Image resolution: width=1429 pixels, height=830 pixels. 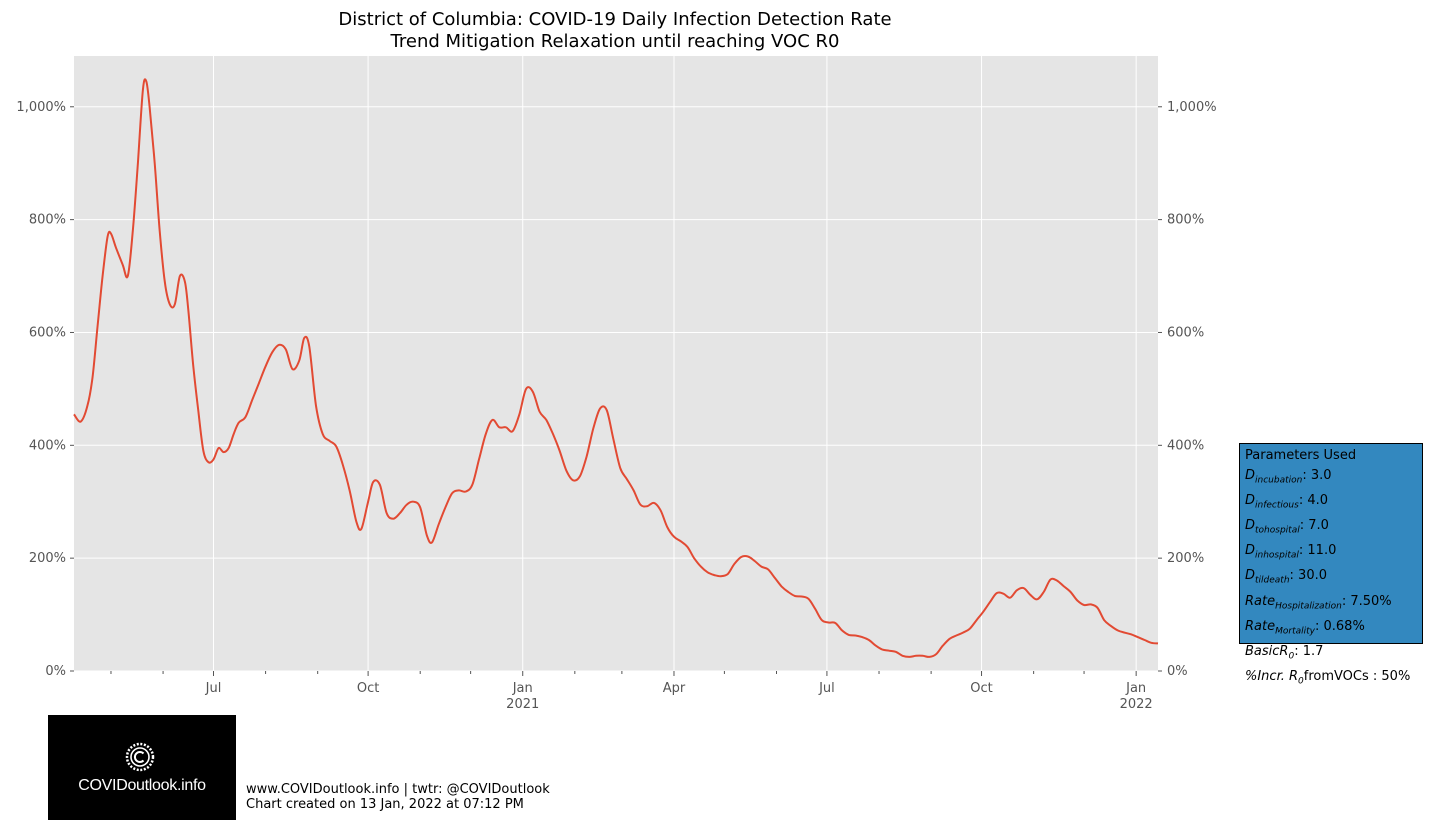 What do you see at coordinates (1314, 525) in the screenshot?
I see `parameter-value: : 7.0` at bounding box center [1314, 525].